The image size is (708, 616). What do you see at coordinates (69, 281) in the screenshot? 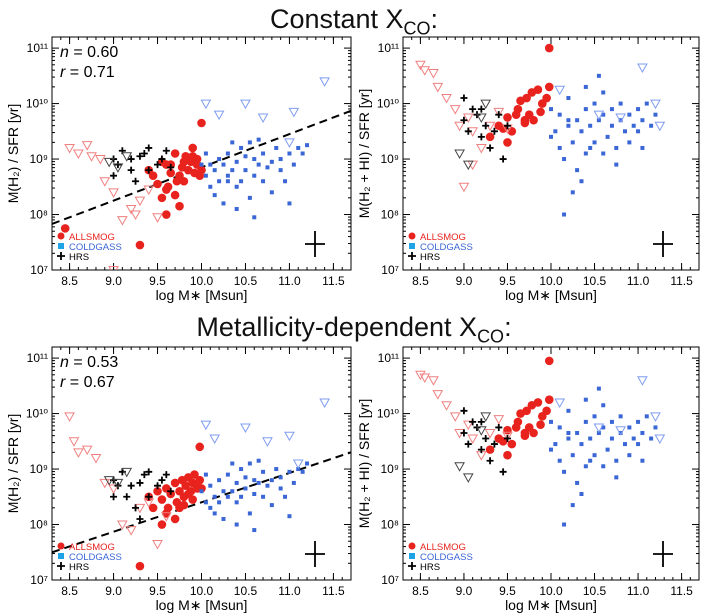
I see `x-tick-label: 8.5` at bounding box center [69, 281].